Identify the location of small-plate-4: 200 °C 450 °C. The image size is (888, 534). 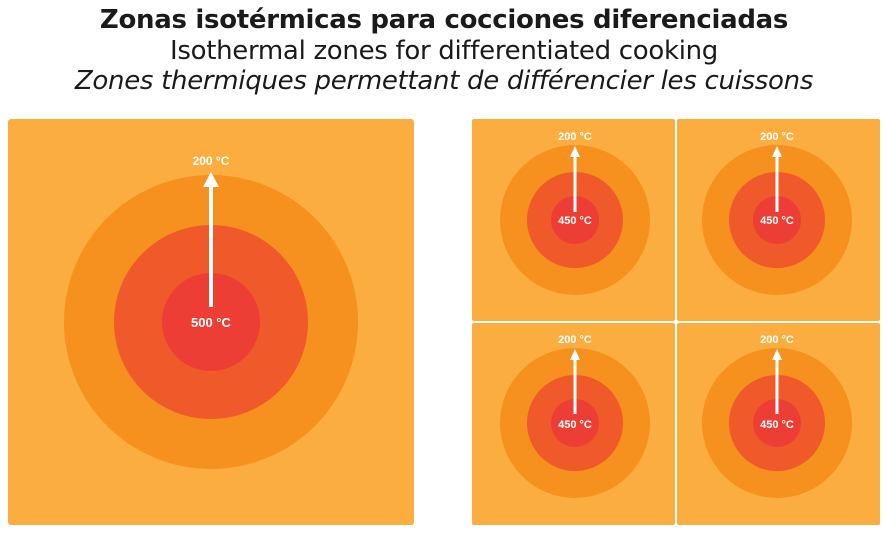
(778, 424).